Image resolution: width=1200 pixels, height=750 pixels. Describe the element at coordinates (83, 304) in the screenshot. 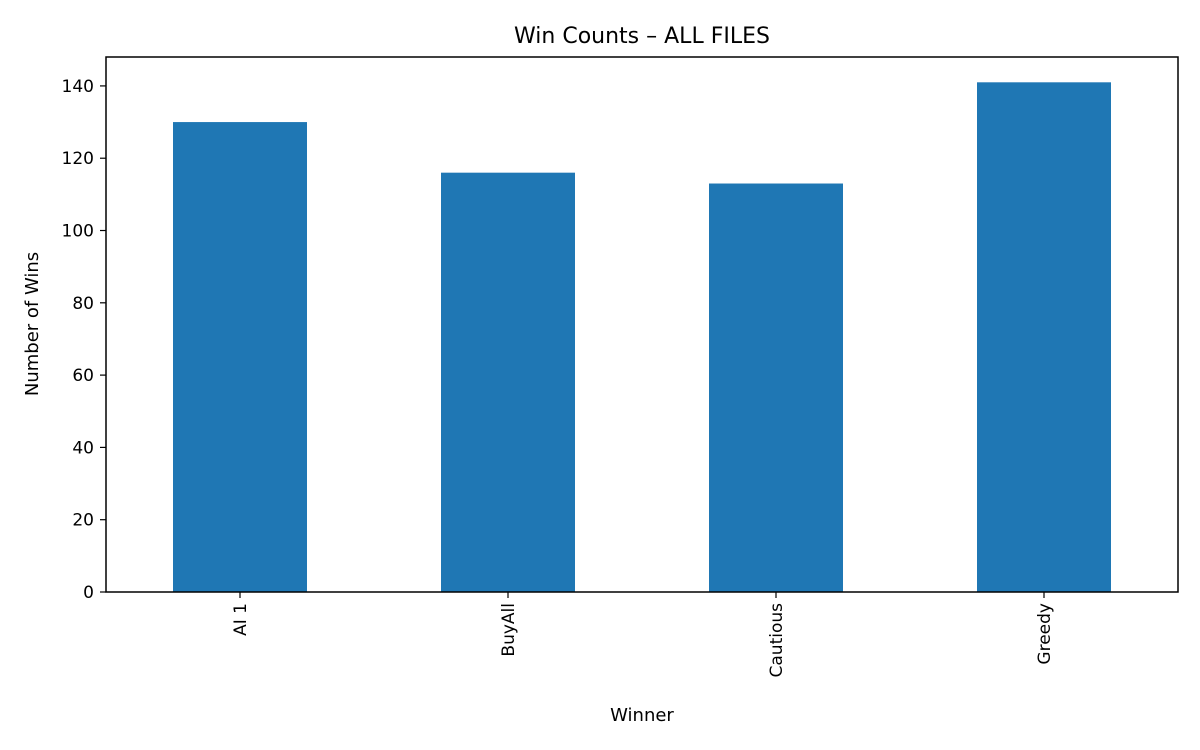

I see `y-tick-label: 80` at that location.